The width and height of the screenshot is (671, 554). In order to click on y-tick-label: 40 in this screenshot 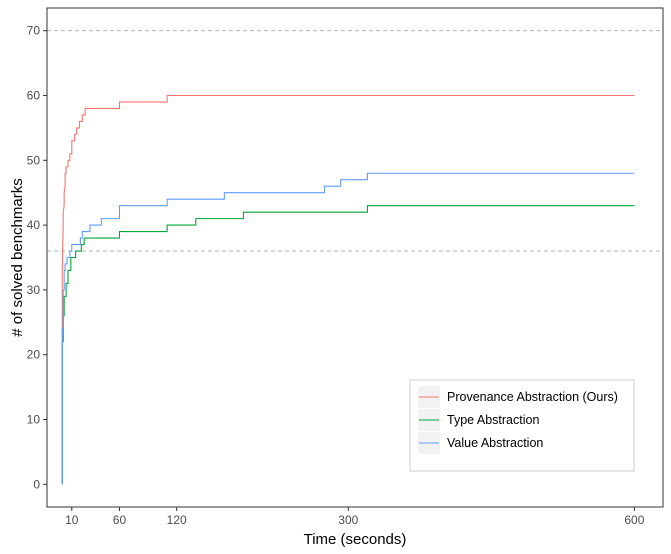, I will do `click(34, 225)`.